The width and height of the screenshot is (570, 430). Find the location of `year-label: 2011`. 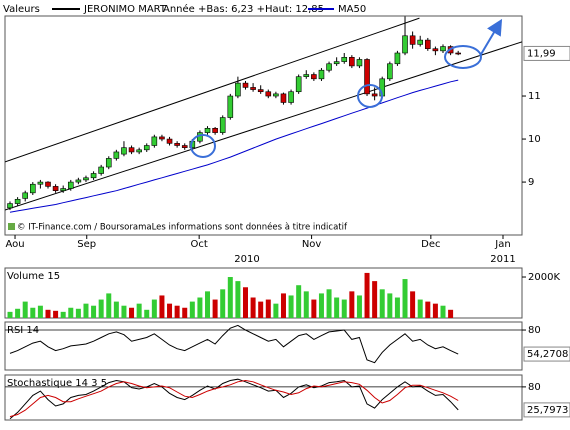

year-label: 2011 is located at coordinates (502, 259).